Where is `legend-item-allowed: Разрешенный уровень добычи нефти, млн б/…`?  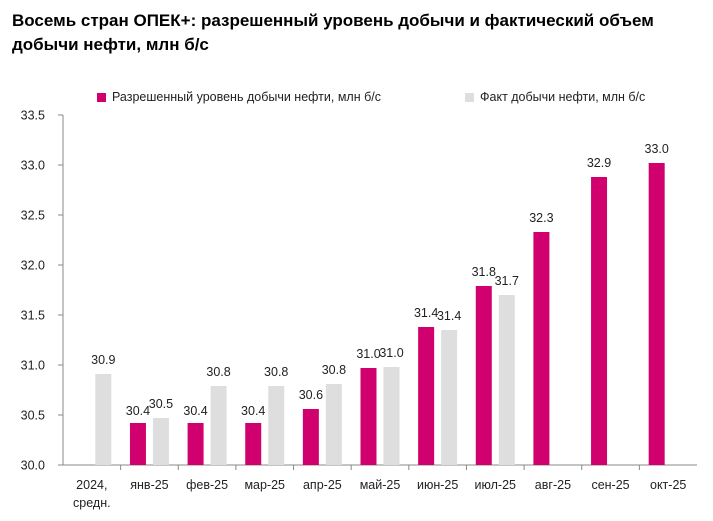
legend-item-allowed: Разрешенный уровень добычи нефти, млн б/… is located at coordinates (239, 97).